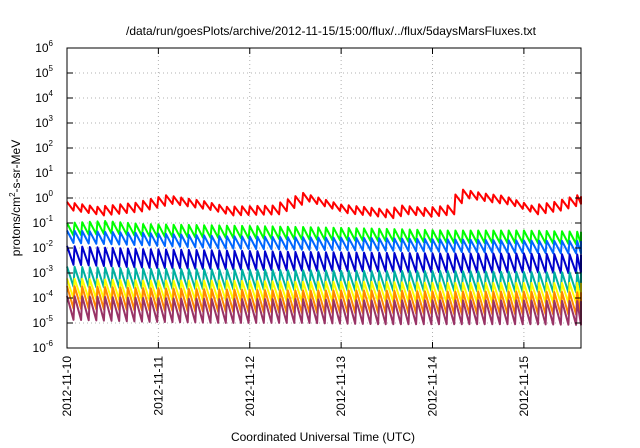  Describe the element at coordinates (44, 147) in the screenshot. I see `y-tick-label: 10²` at that location.